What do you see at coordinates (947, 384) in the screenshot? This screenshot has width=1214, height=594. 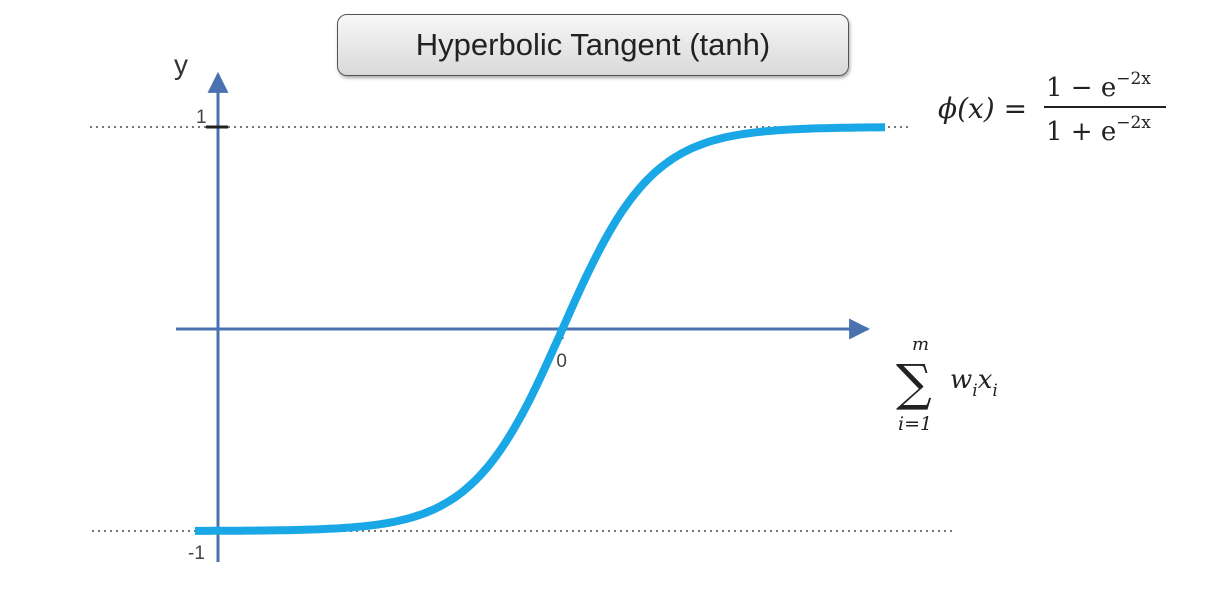 I see `x-axis-label: m ∑ i=1 wixi` at bounding box center [947, 384].